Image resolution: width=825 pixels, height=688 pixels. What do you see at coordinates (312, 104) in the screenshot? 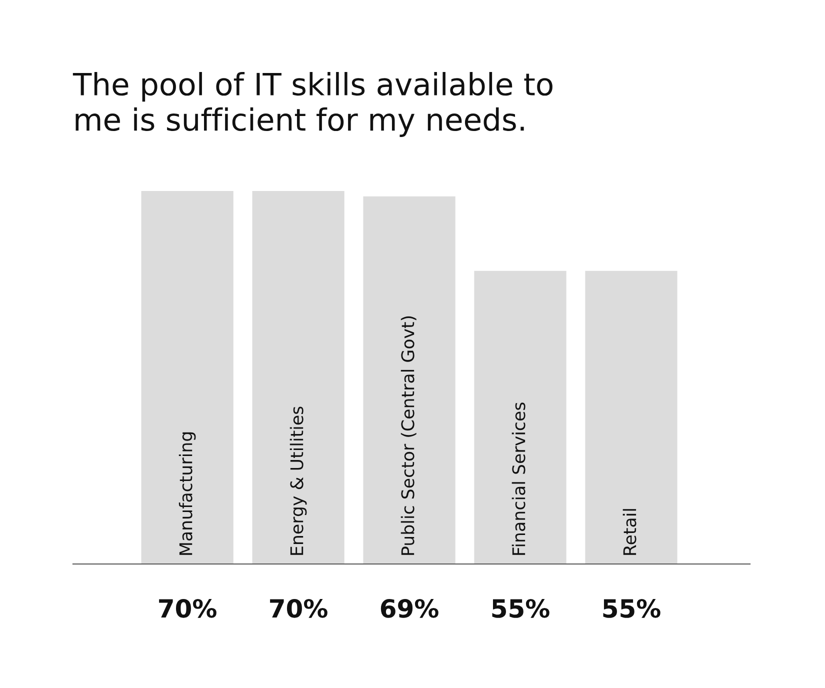
I see `chart-title: The pool of IT skills available to me is sufficient for my needs.` at bounding box center [312, 104].